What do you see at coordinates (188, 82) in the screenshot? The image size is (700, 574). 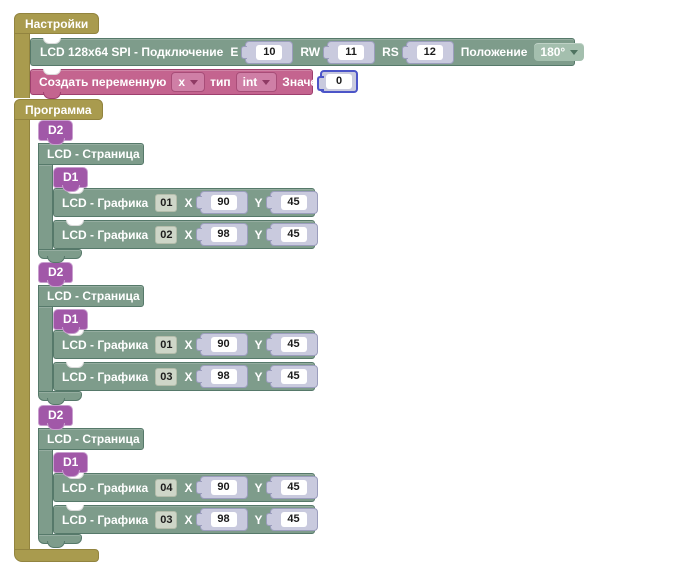 I see `variable-name-dropdown: x` at bounding box center [188, 82].